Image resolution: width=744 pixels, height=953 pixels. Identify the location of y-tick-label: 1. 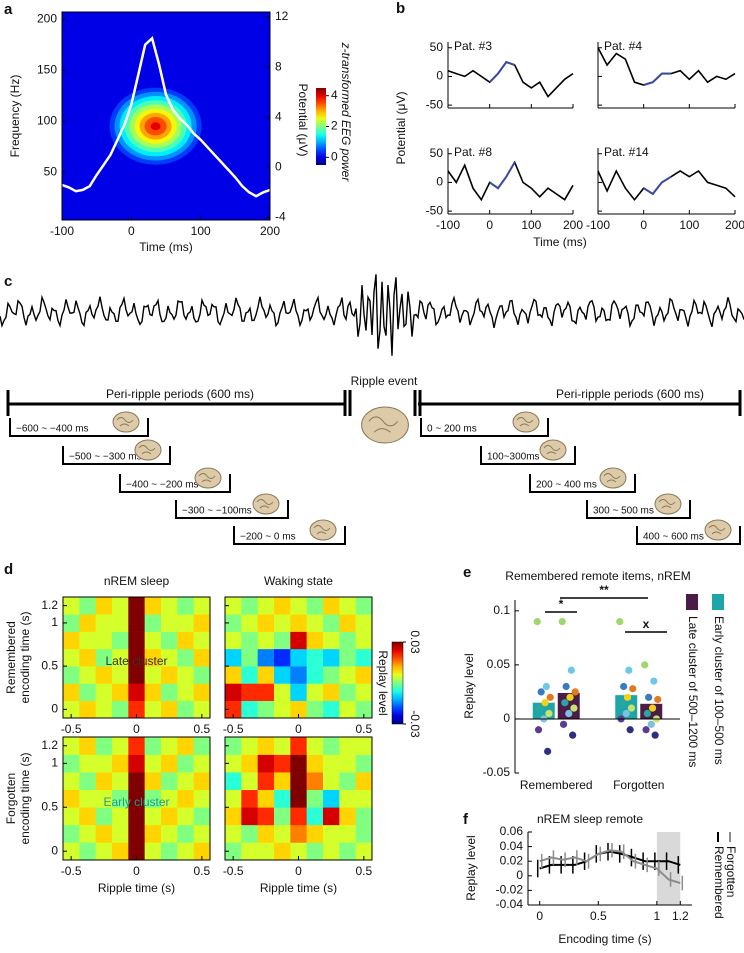
(54, 622).